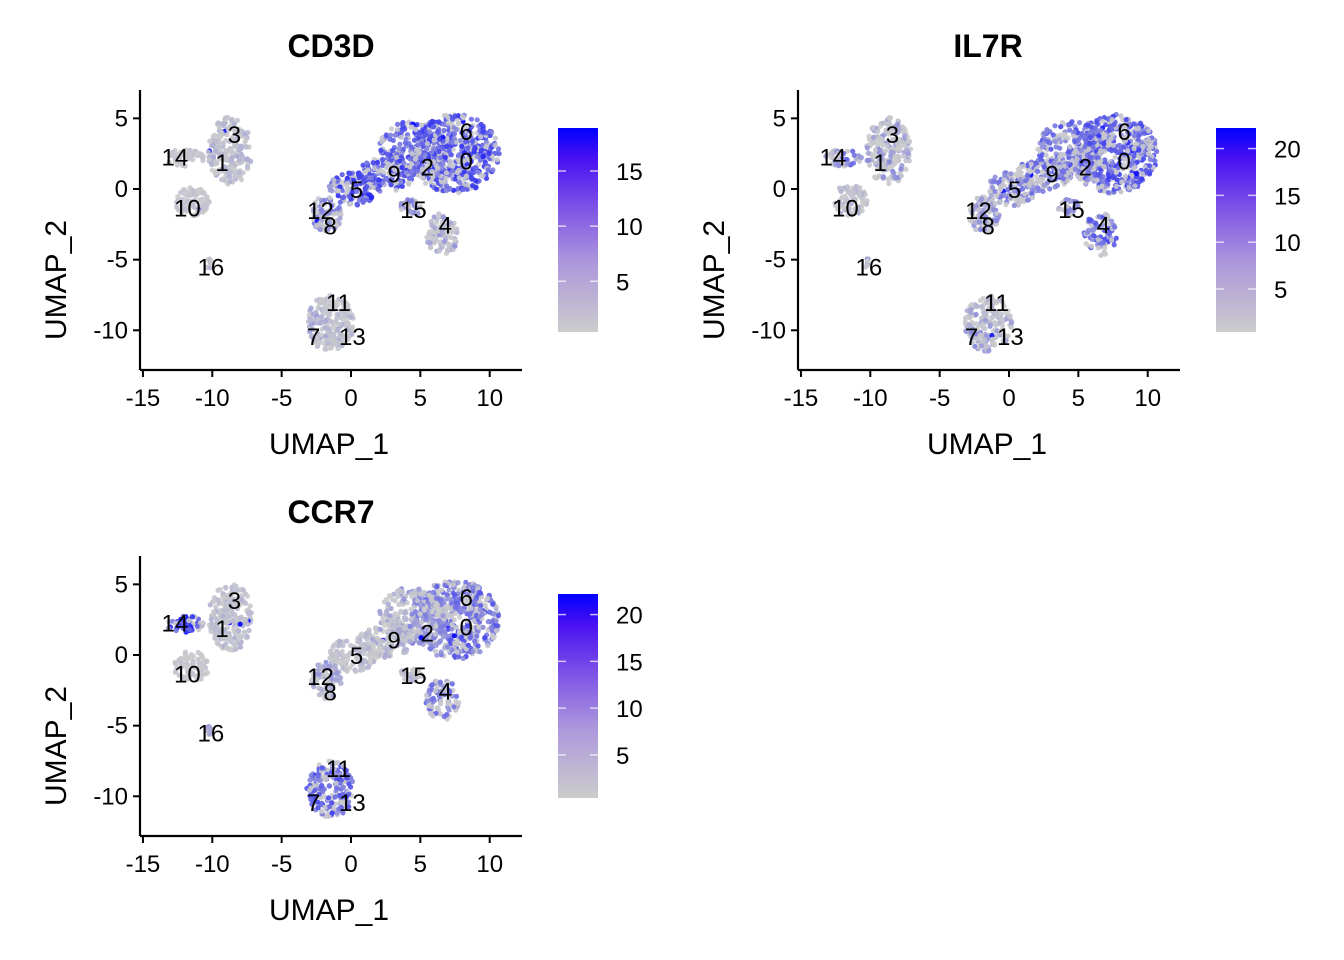 The height and width of the screenshot is (960, 1344). I want to click on colorbar-tick-label: 10, so click(1287, 243).